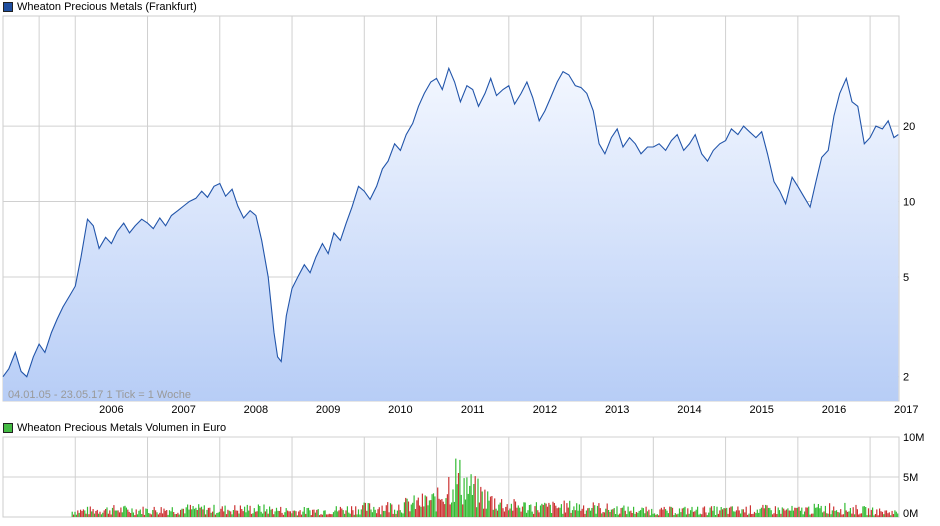  What do you see at coordinates (8, 7) in the screenshot?
I see `price-legend-swatch` at bounding box center [8, 7].